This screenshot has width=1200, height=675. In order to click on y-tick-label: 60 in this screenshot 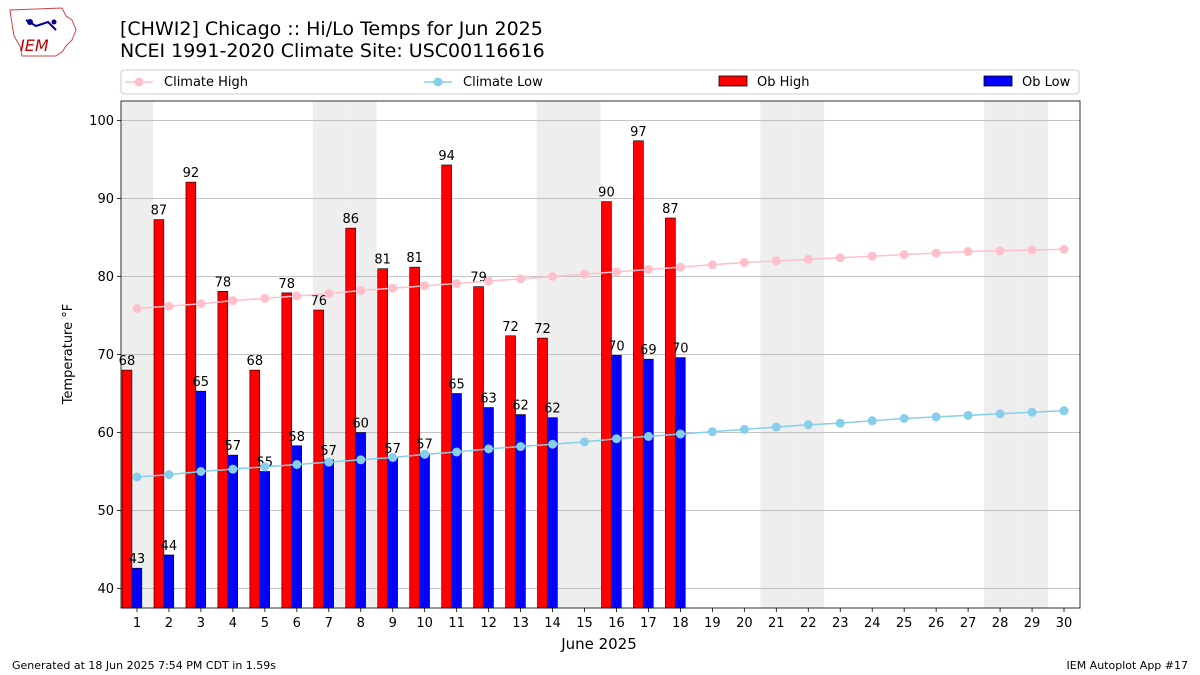, I will do `click(105, 433)`.